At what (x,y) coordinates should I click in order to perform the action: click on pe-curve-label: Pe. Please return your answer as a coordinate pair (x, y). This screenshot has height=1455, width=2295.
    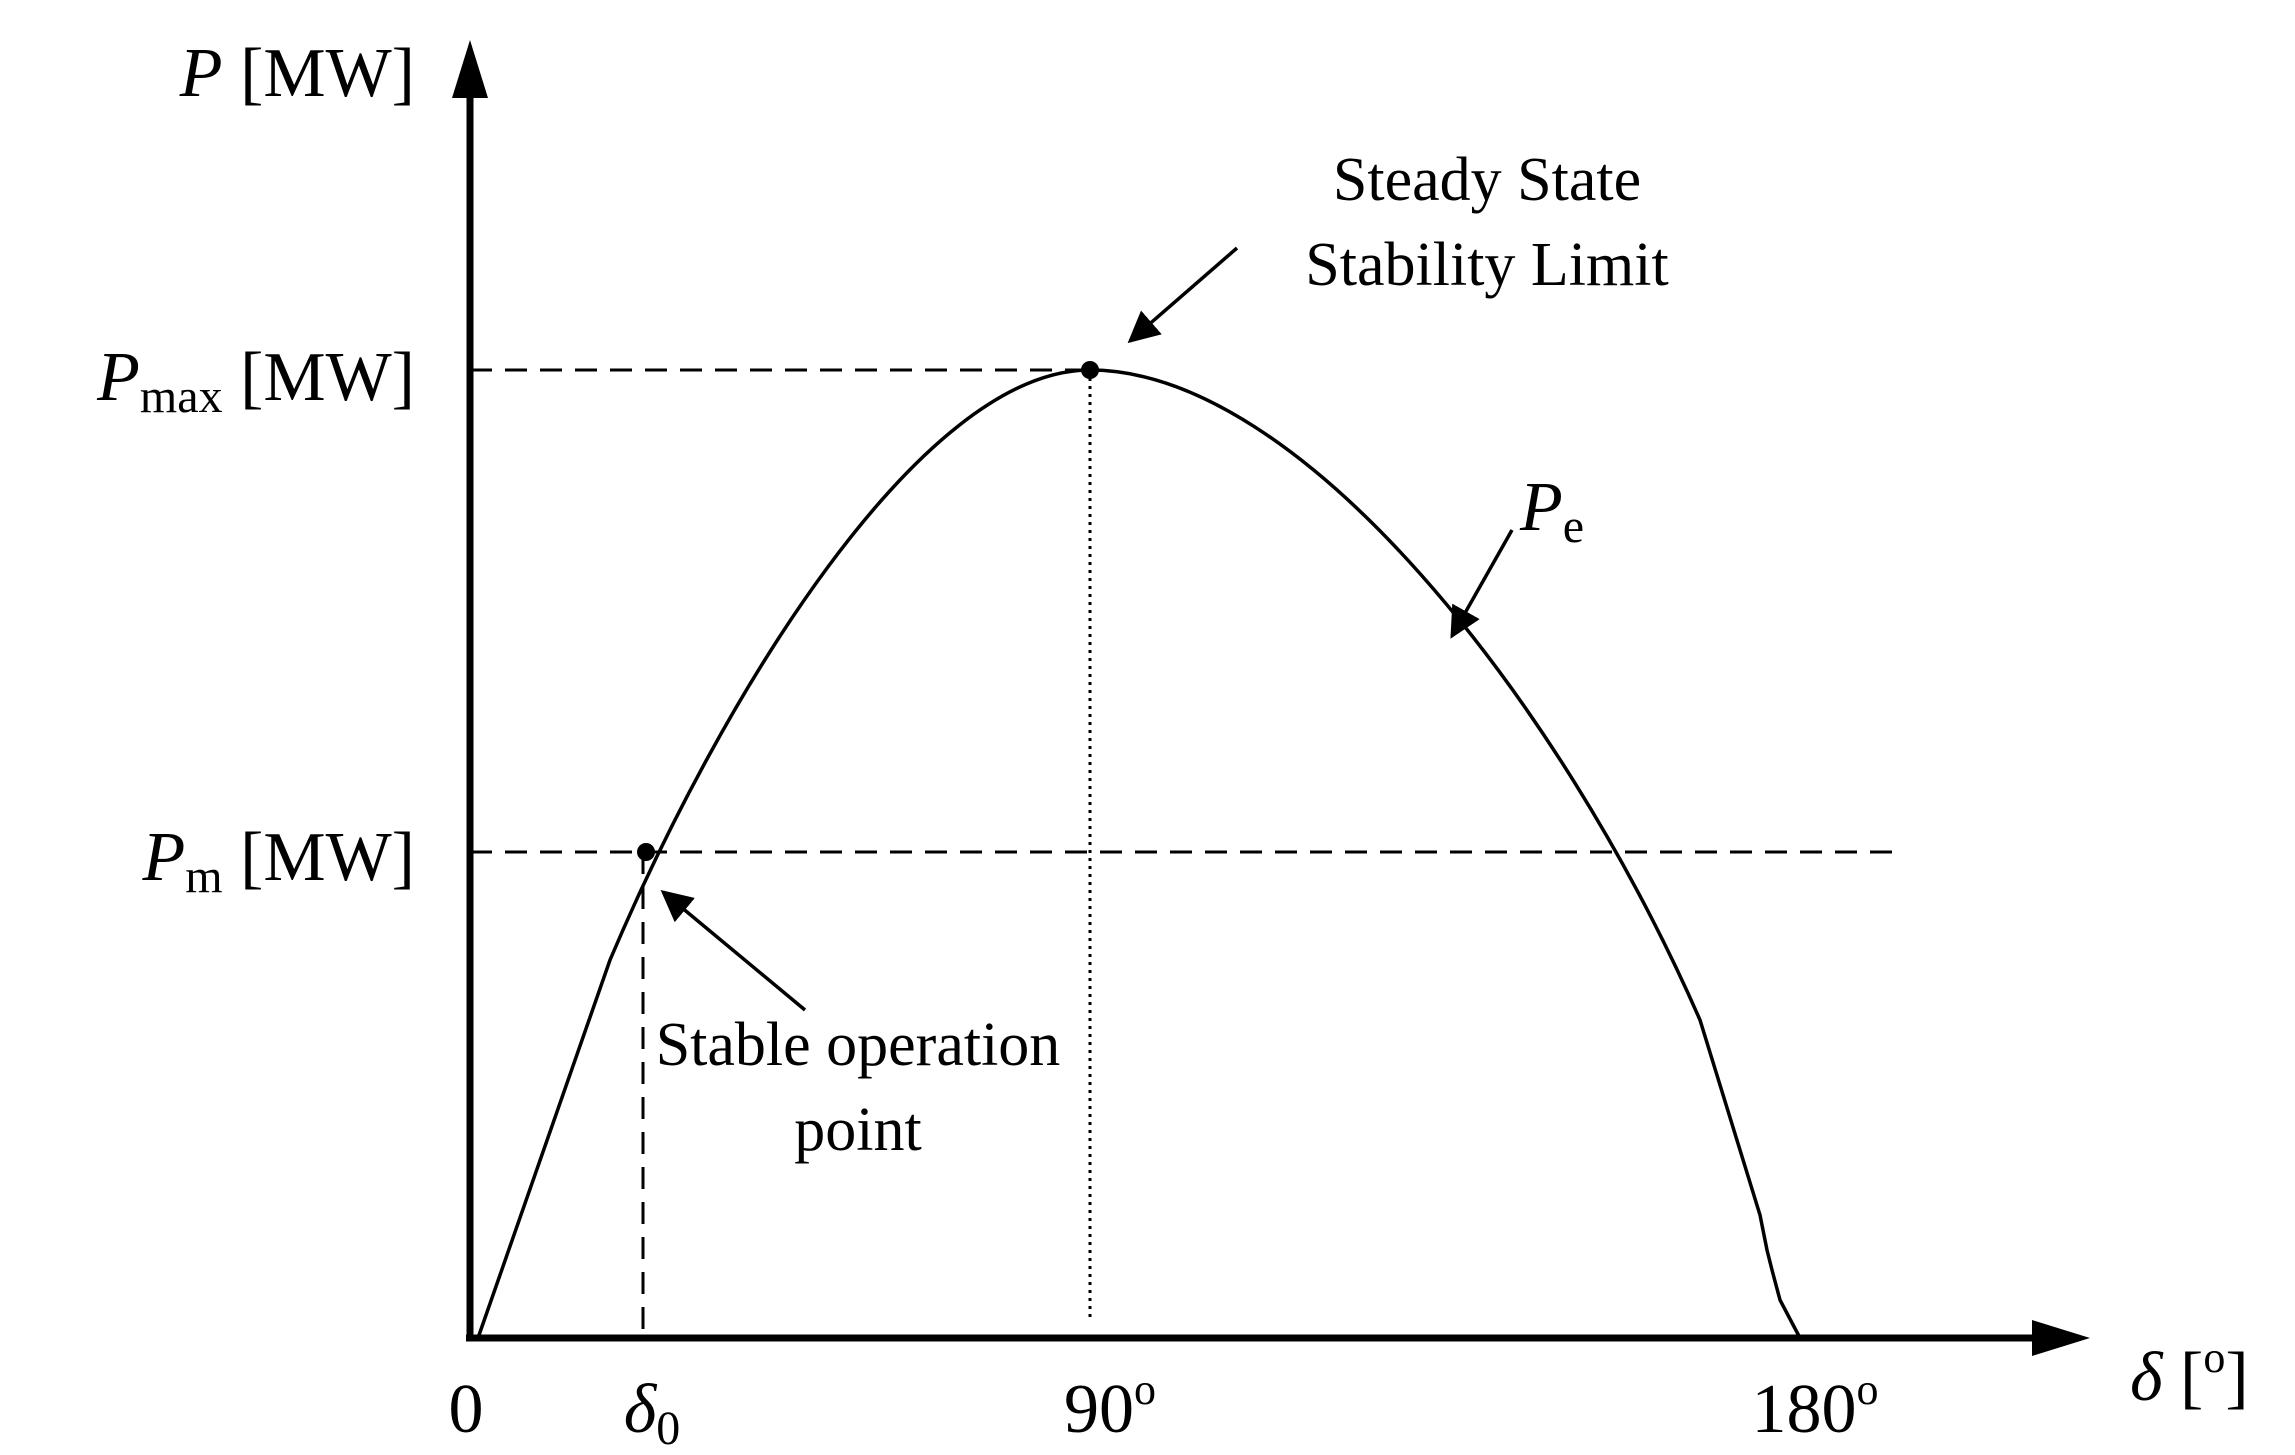
    Looking at the image, I should click on (1551, 511).